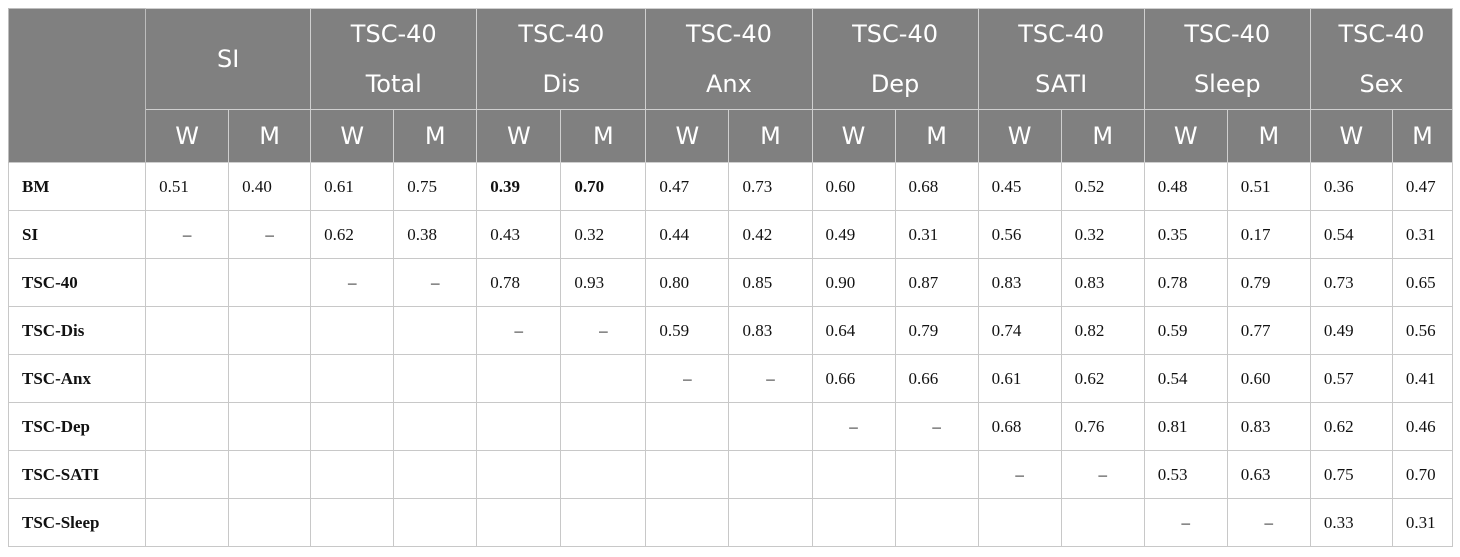  Describe the element at coordinates (561, 33) in the screenshot. I see `header-tsc-dis-top: TSC-40` at that location.